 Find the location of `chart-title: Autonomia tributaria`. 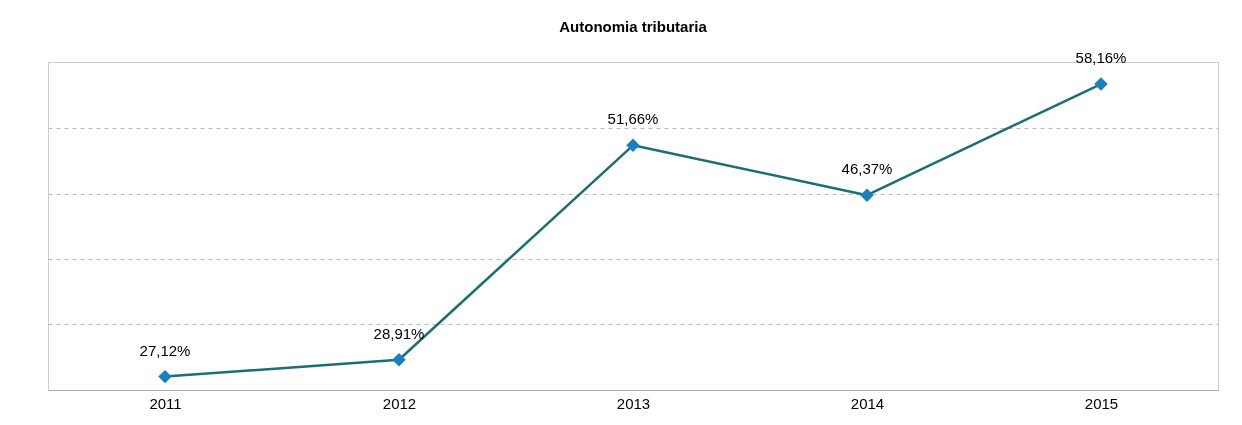

chart-title: Autonomia tributaria is located at coordinates (633, 27).